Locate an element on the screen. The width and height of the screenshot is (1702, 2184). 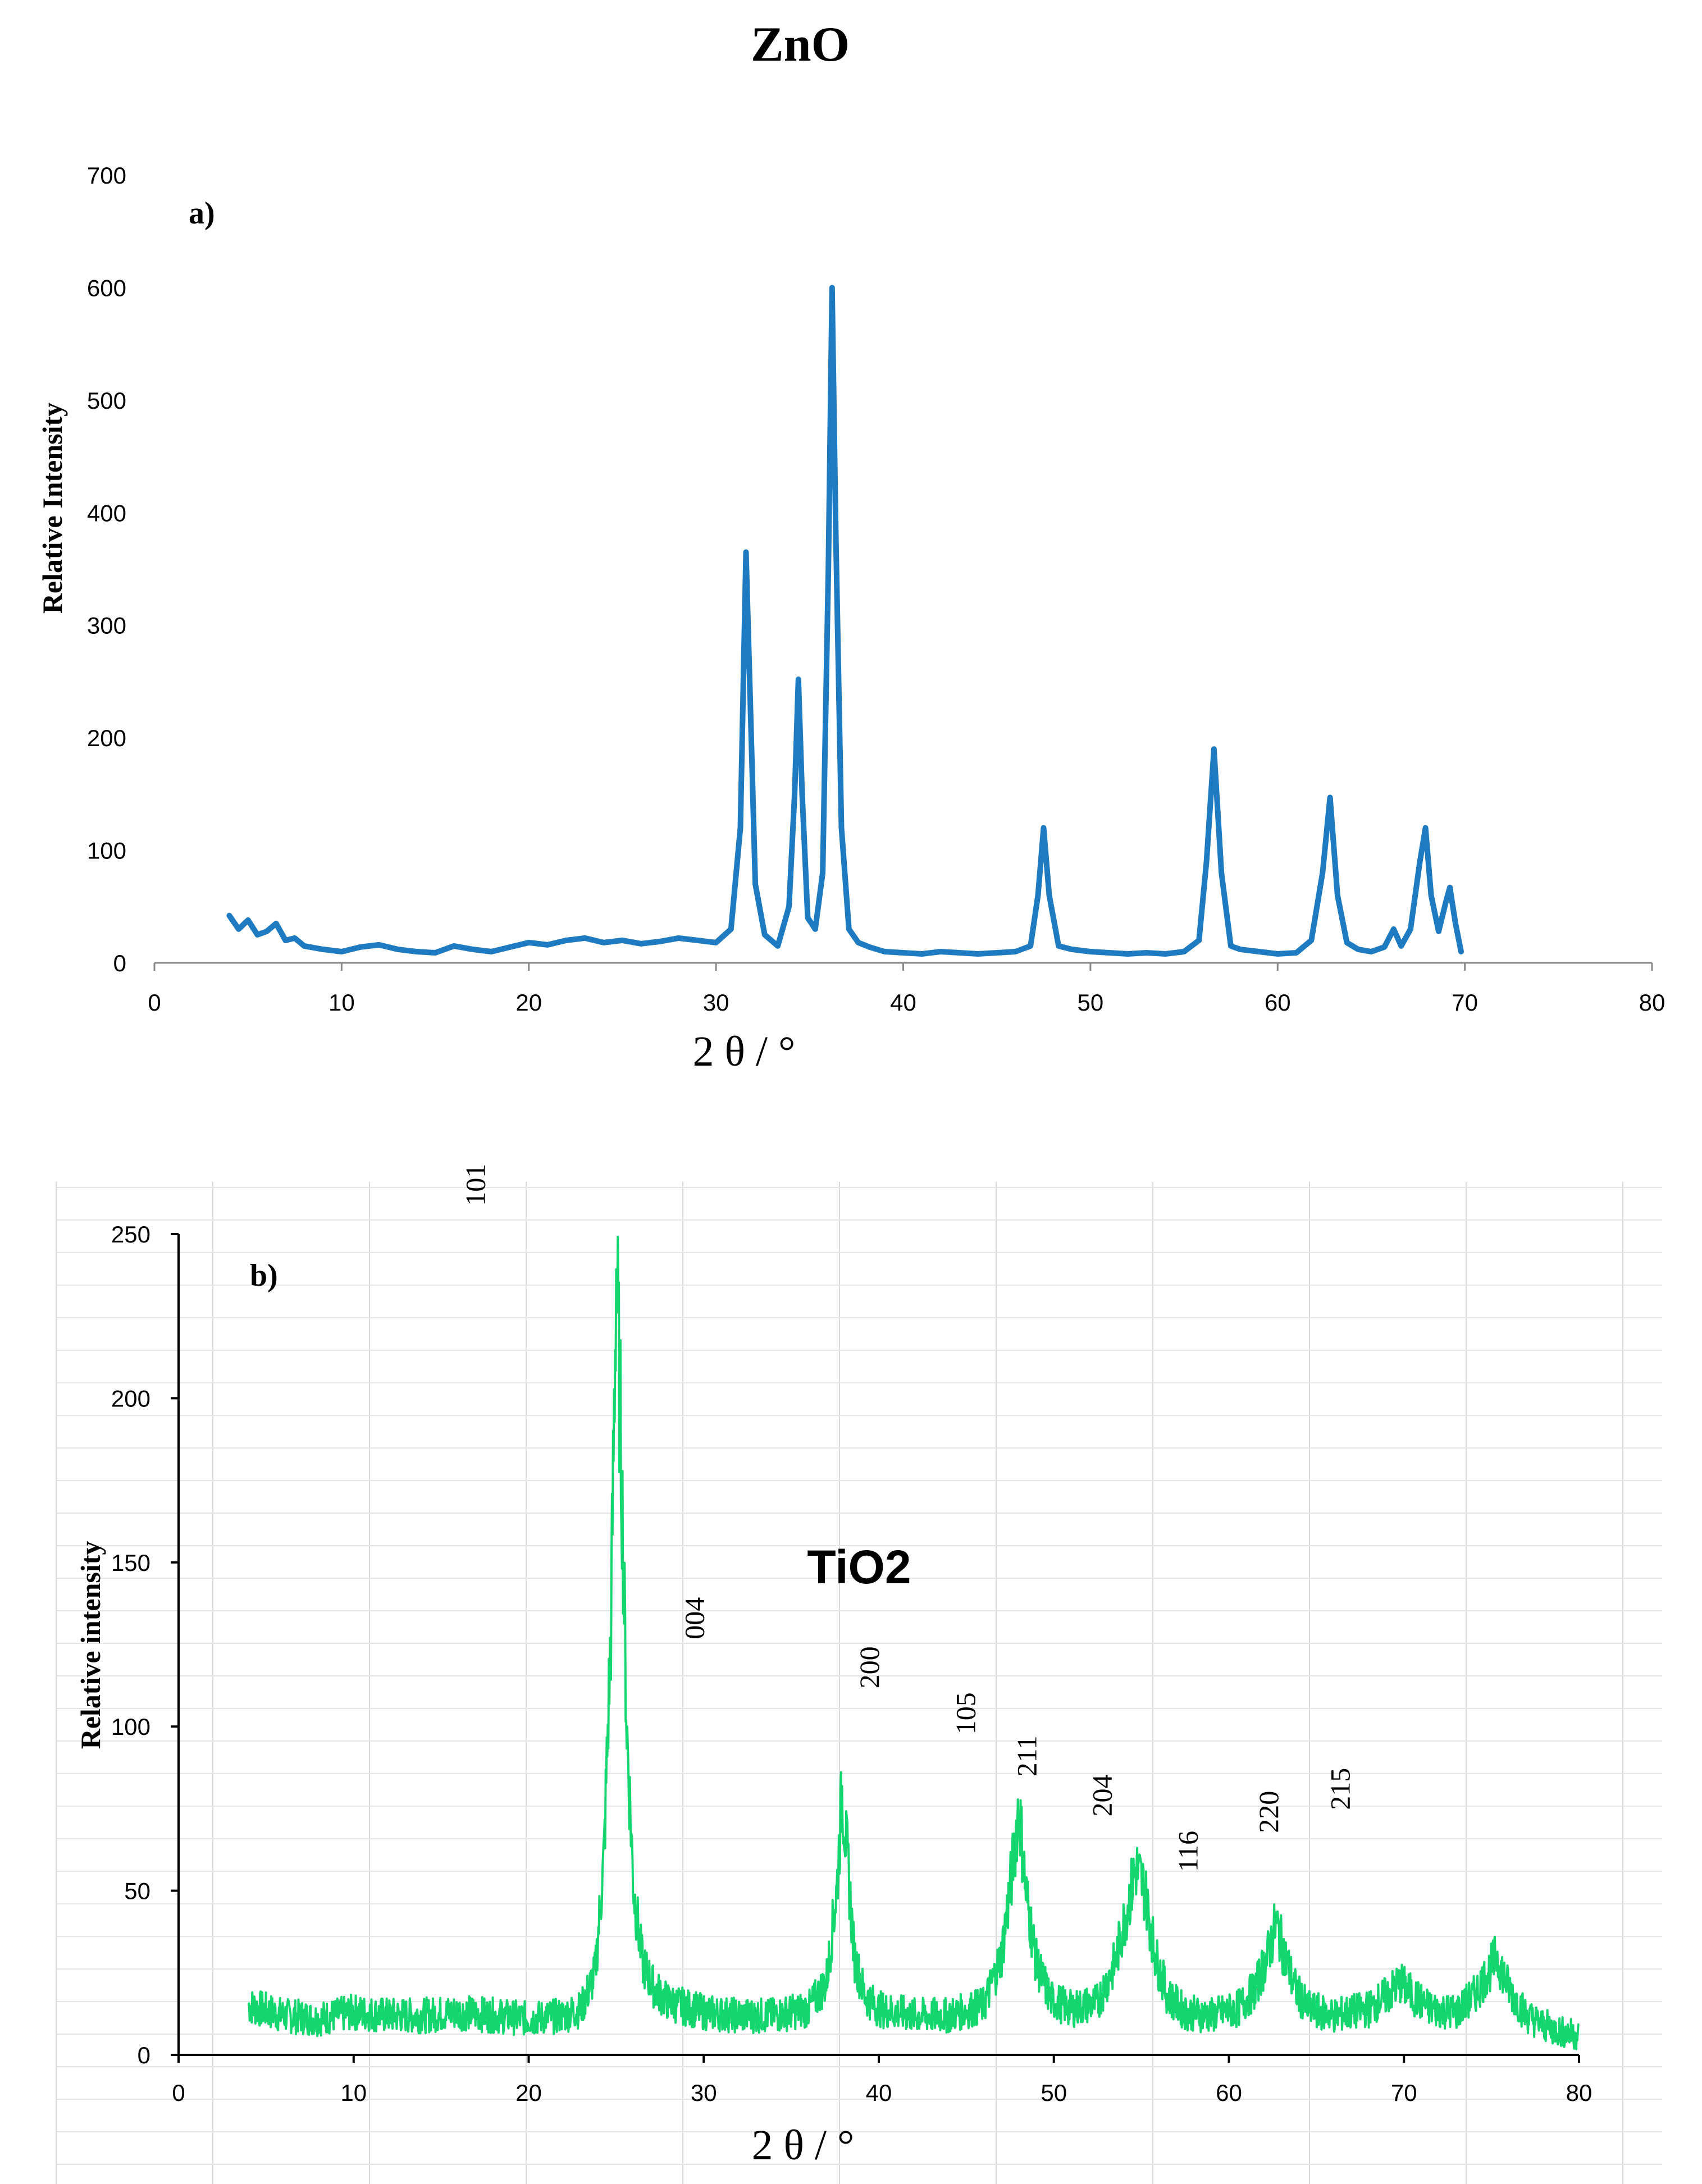
chart-a-y-tick-label: 200 is located at coordinates (107, 738).